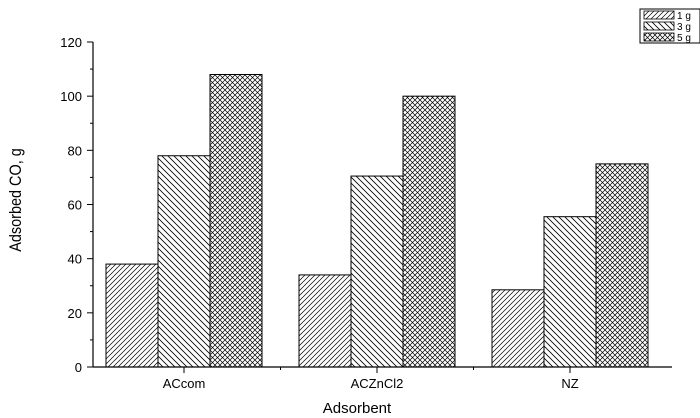 The height and width of the screenshot is (418, 700). I want to click on x-axis-ticks: ACcom ACZnCl2 NZ, so click(371, 379).